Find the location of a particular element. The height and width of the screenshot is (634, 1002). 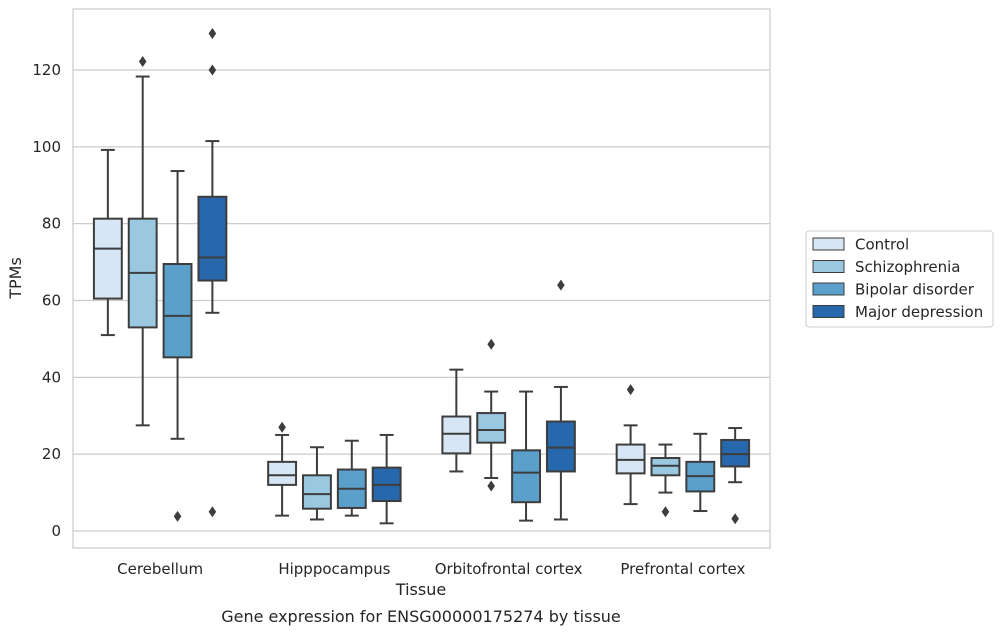

y-tick-label: 60 is located at coordinates (51, 301).